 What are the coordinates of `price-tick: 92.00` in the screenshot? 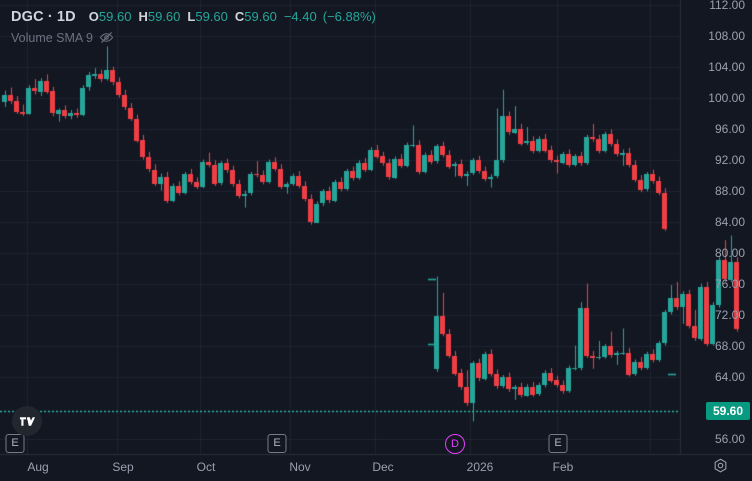 It's located at (729, 159).